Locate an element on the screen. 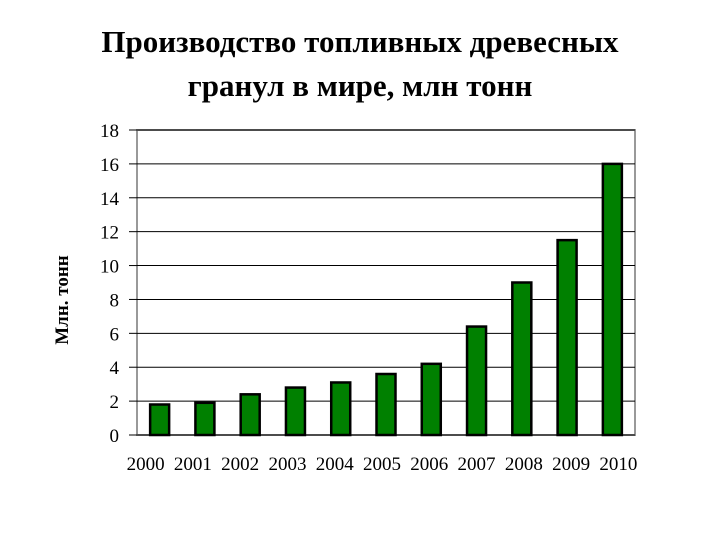 This screenshot has height=540, width=720. y-tick-label: 14 is located at coordinates (110, 199).